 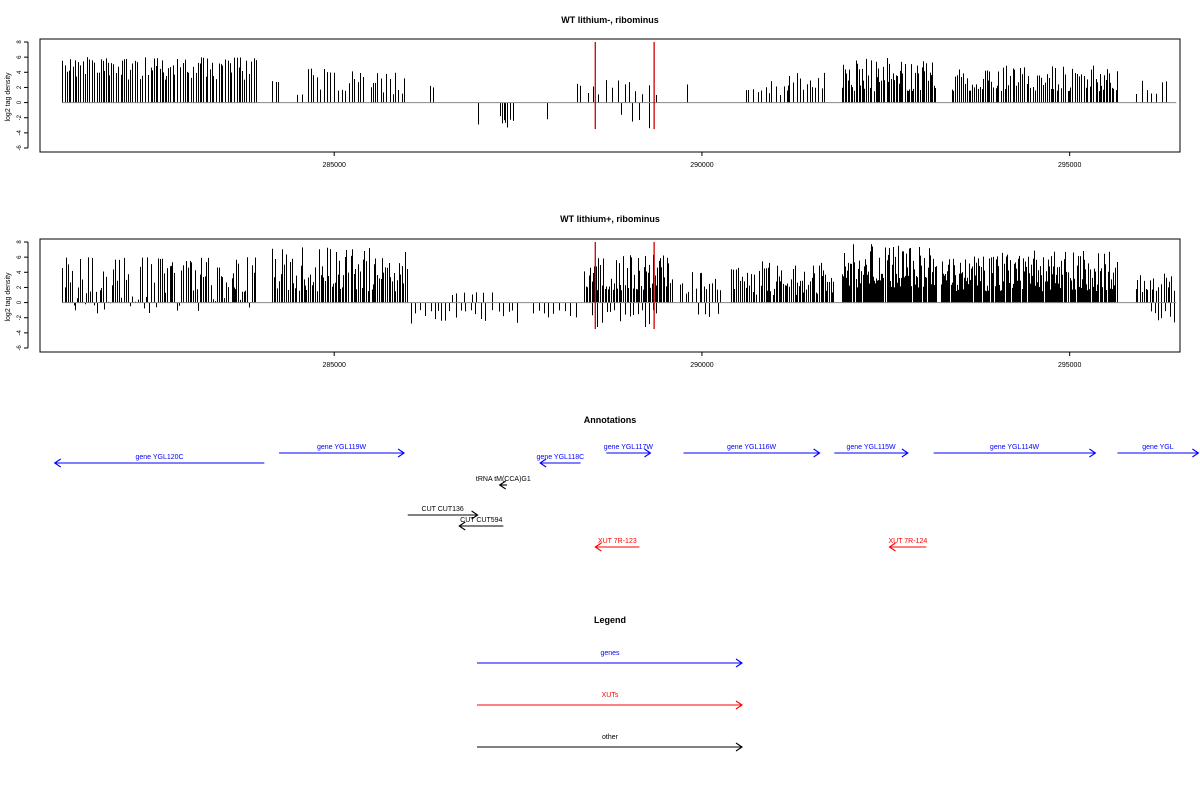 I want to click on panel-title: WT lithium+, ribominus, so click(x=610, y=219).